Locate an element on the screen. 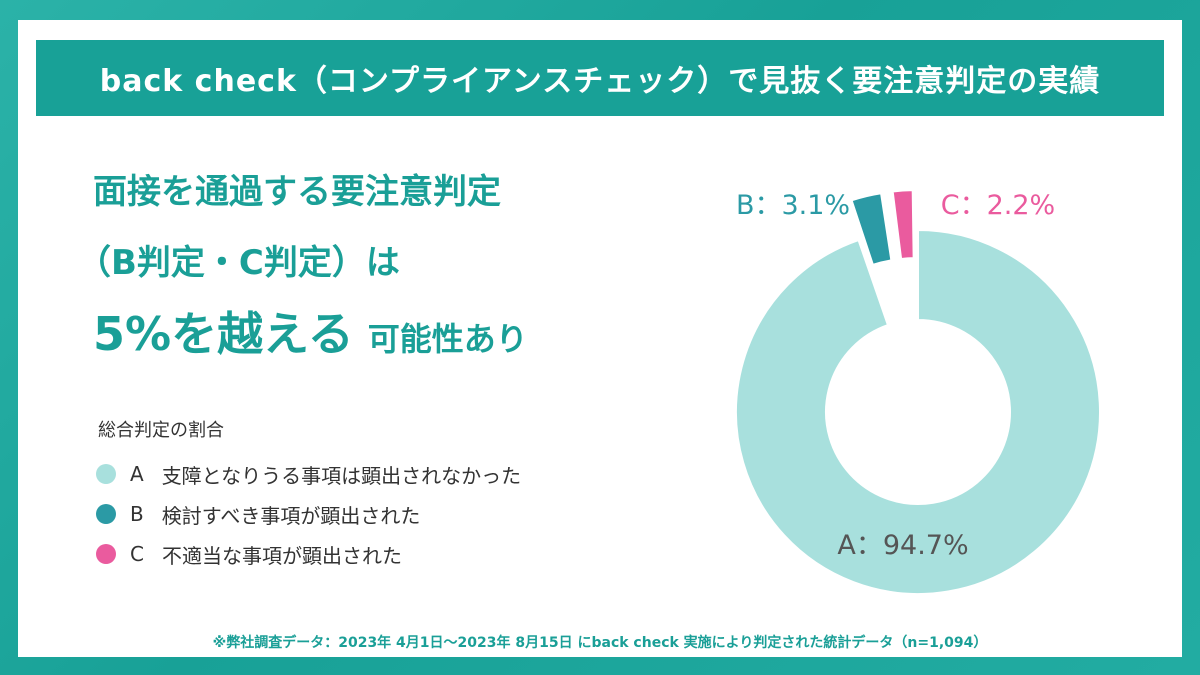 This screenshot has width=1200, height=675. legend-title: 総合判定の割合 is located at coordinates (161, 430).